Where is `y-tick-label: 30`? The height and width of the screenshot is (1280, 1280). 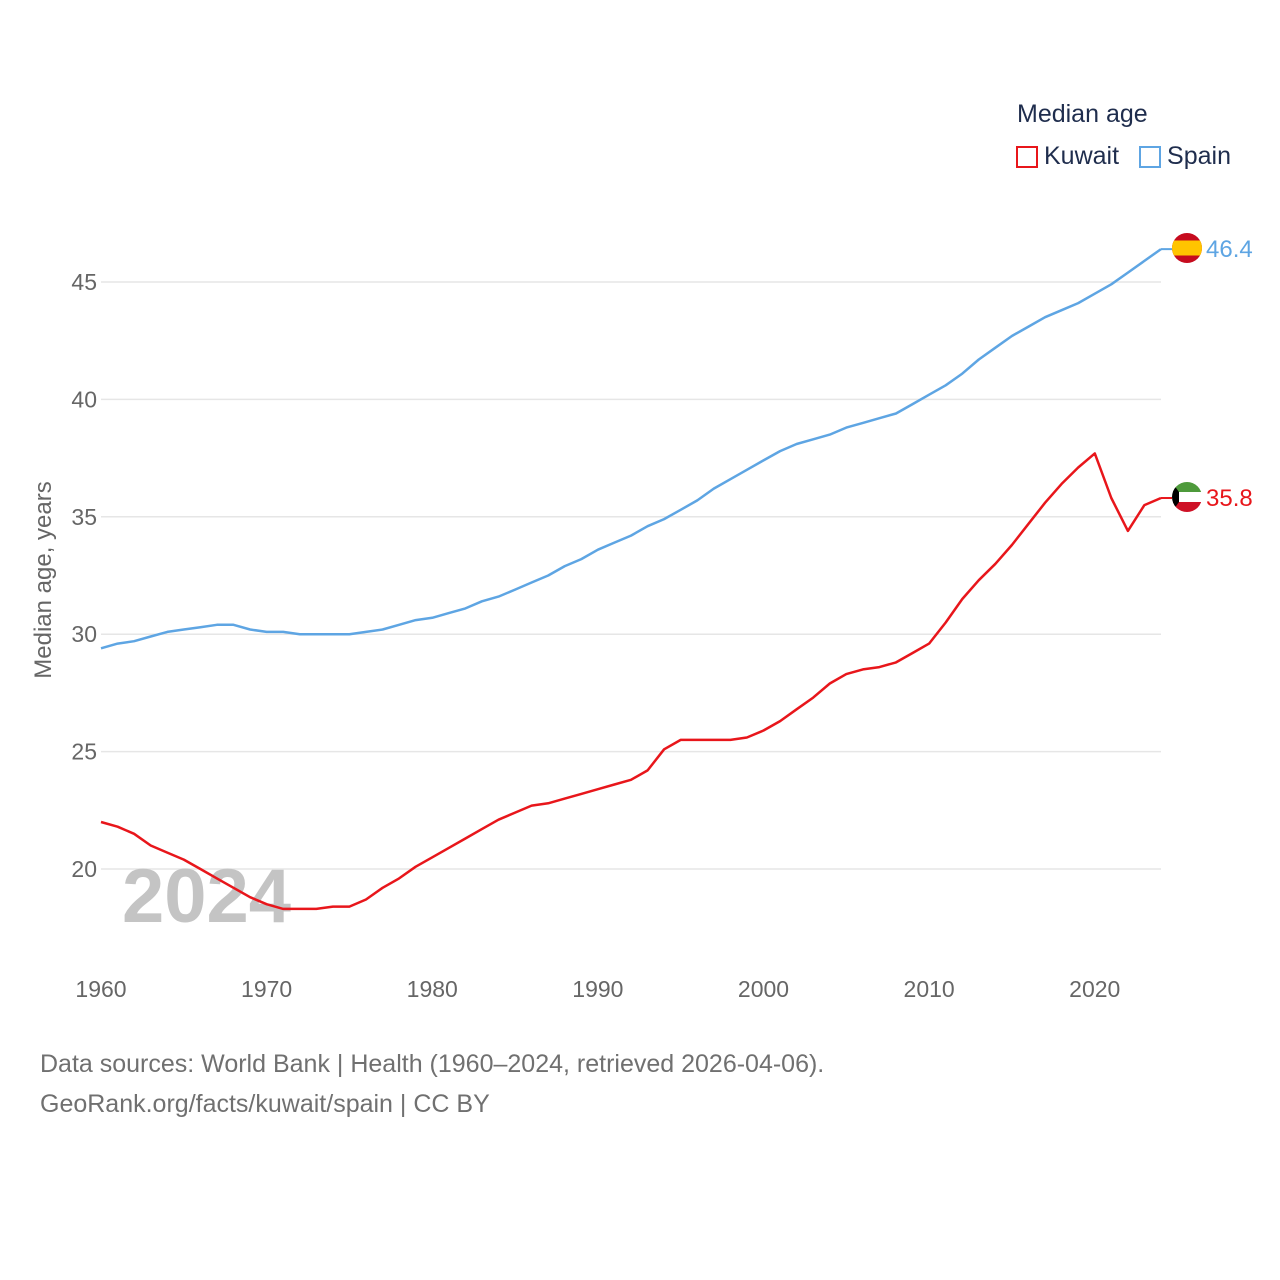
y-tick-label: 30 is located at coordinates (84, 634).